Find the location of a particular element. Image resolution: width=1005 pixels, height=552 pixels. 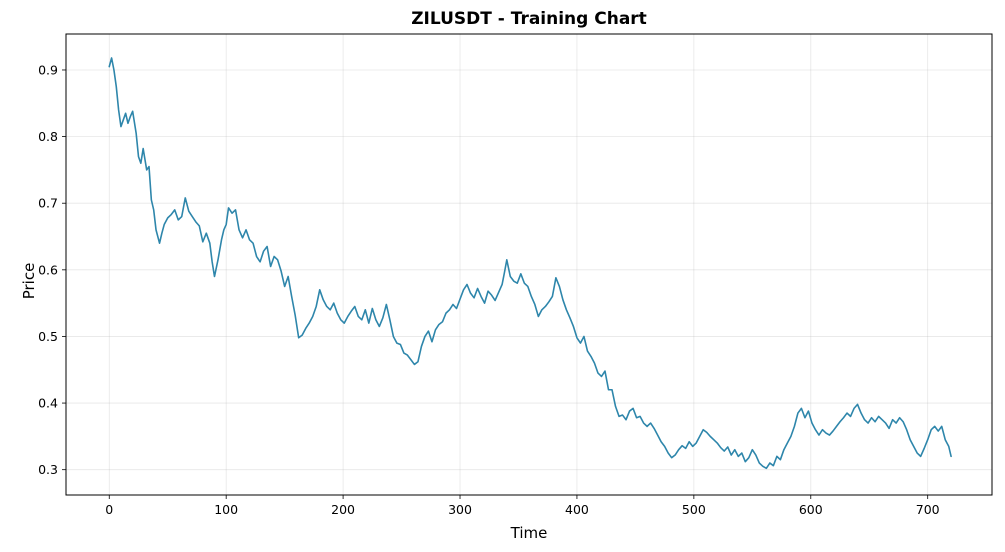

chart-title: ZILUSDT - Training Chart is located at coordinates (529, 19).